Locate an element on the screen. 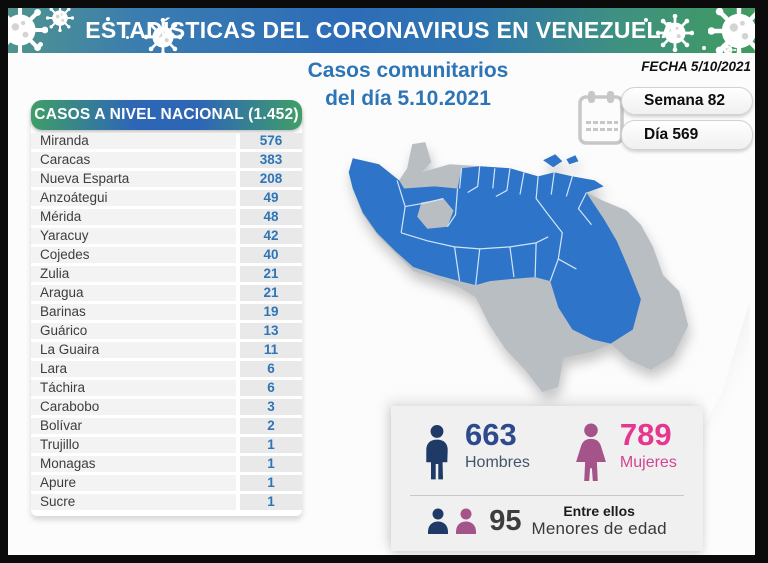 This screenshot has width=768, height=563. day-badge: Día 569 is located at coordinates (687, 135).